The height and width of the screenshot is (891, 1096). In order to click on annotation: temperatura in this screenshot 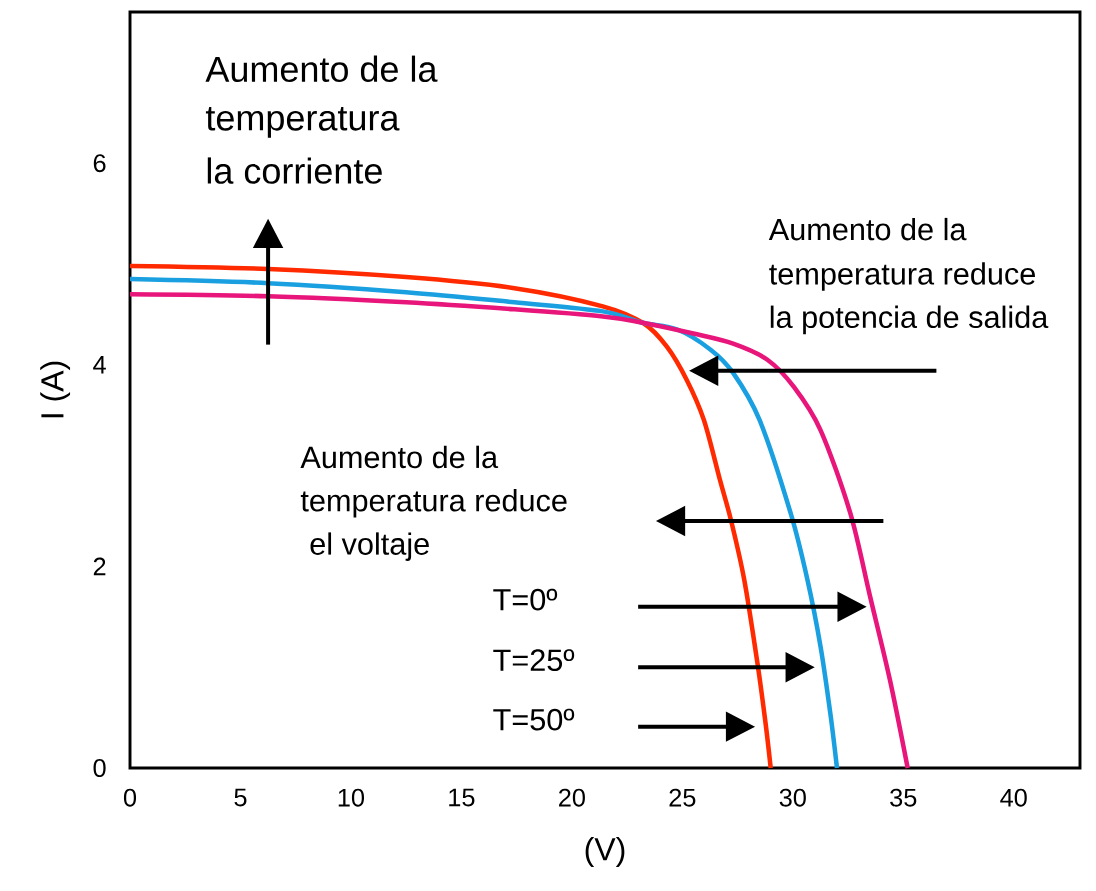, I will do `click(302, 122)`.